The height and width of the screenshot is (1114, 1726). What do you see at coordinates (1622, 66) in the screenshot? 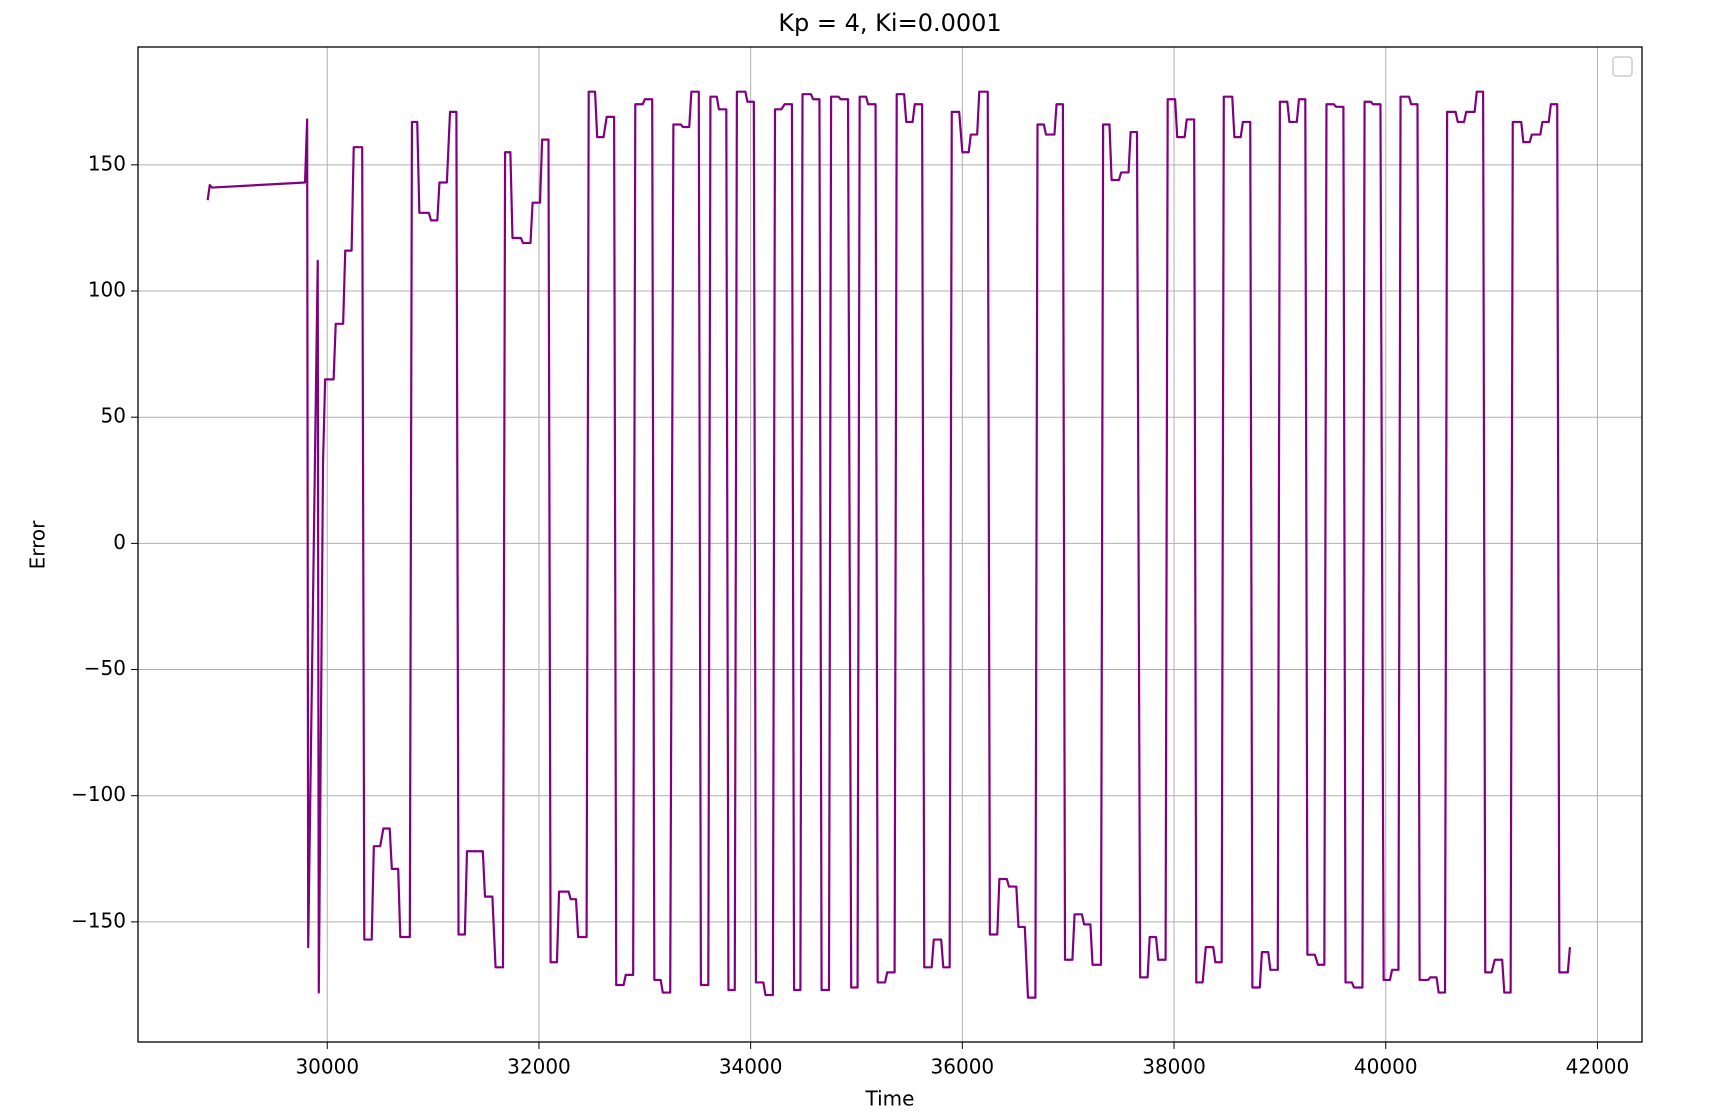
I see `legend-box` at bounding box center [1622, 66].